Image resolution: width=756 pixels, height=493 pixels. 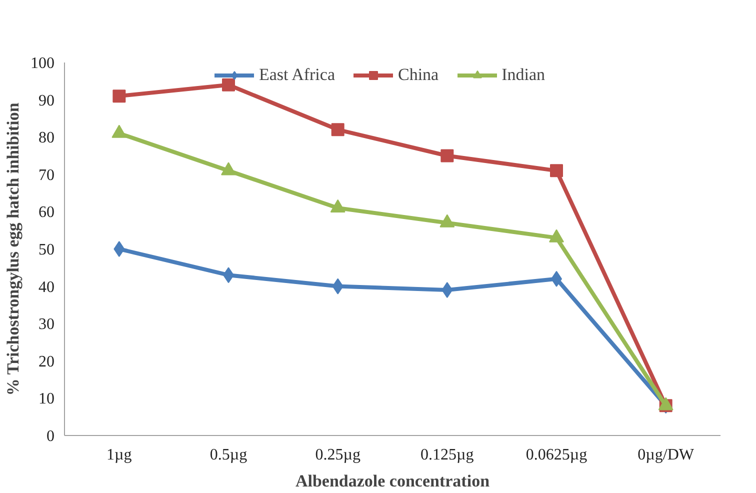 I want to click on x-tick-label: 0.125µg, so click(x=447, y=455).